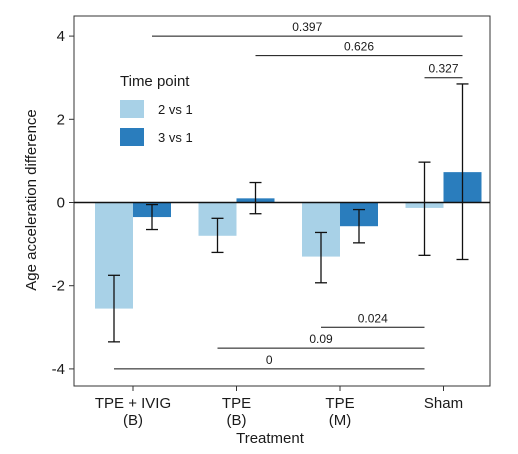 Image resolution: width=518 pixels, height=454 pixels. I want to click on comparison-p-value: 0.09, so click(321, 339).